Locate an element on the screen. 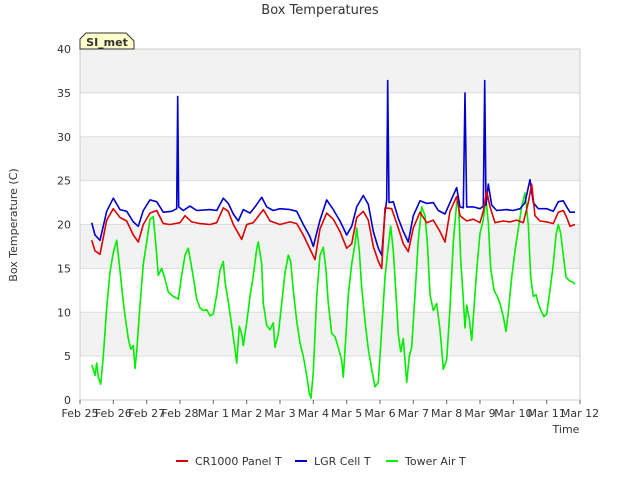 This screenshot has height=480, width=640. x-tick-label-1: Feb 26 is located at coordinates (113, 413).